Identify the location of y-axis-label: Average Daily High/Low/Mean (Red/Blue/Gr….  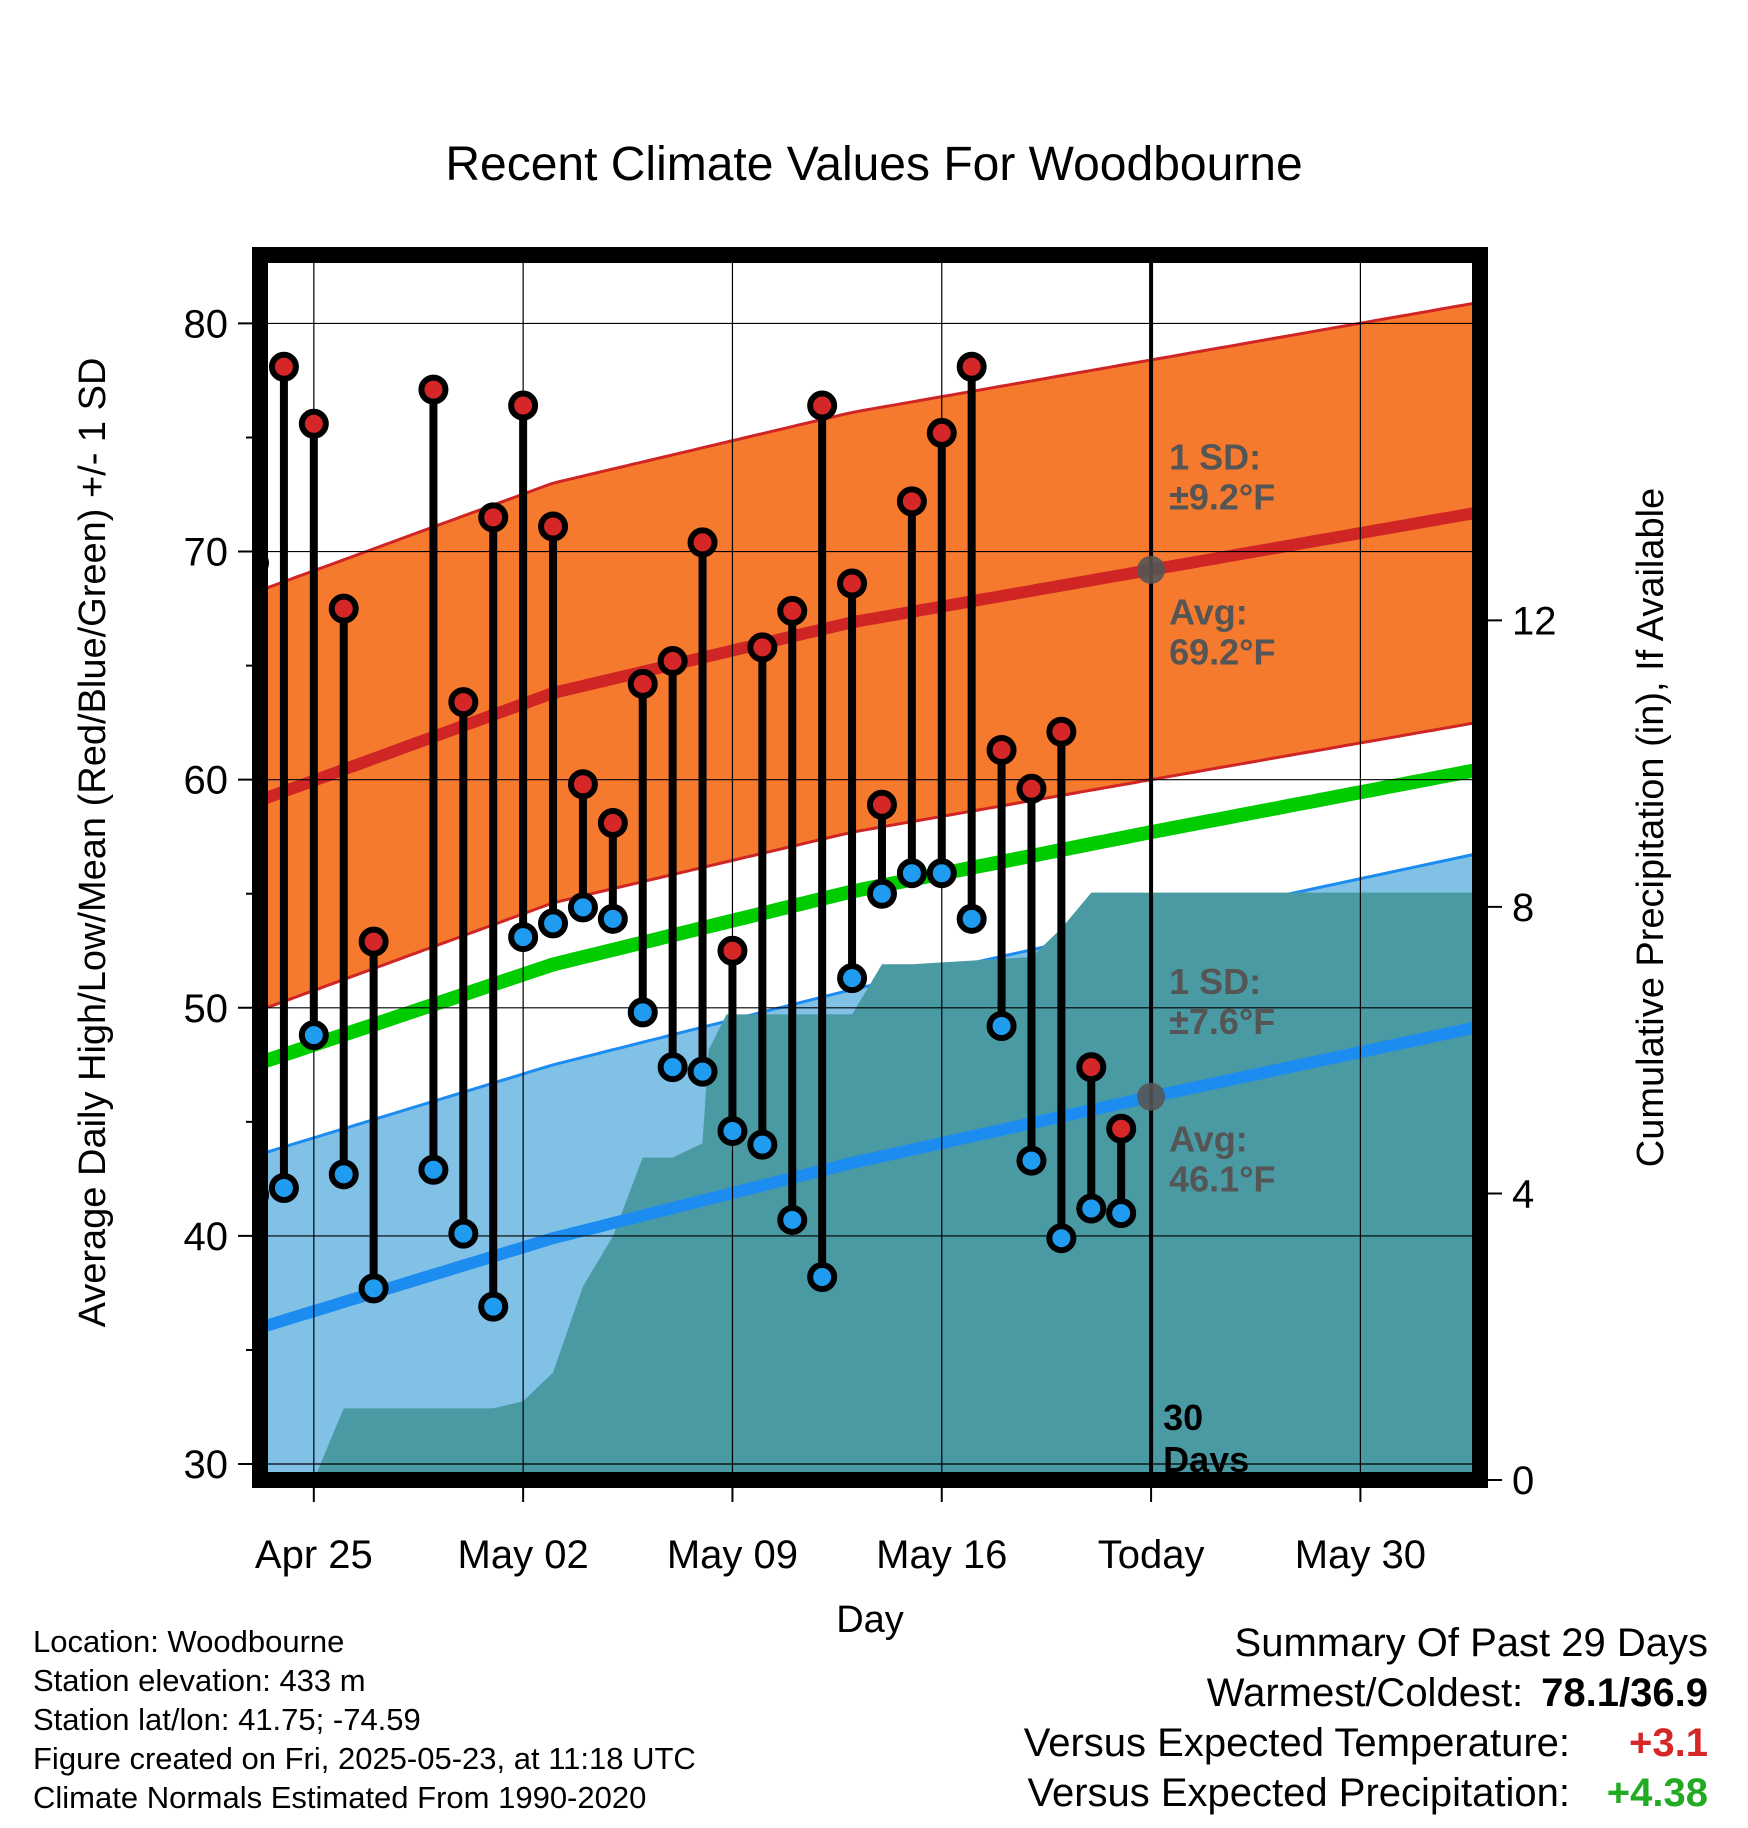
(93, 843).